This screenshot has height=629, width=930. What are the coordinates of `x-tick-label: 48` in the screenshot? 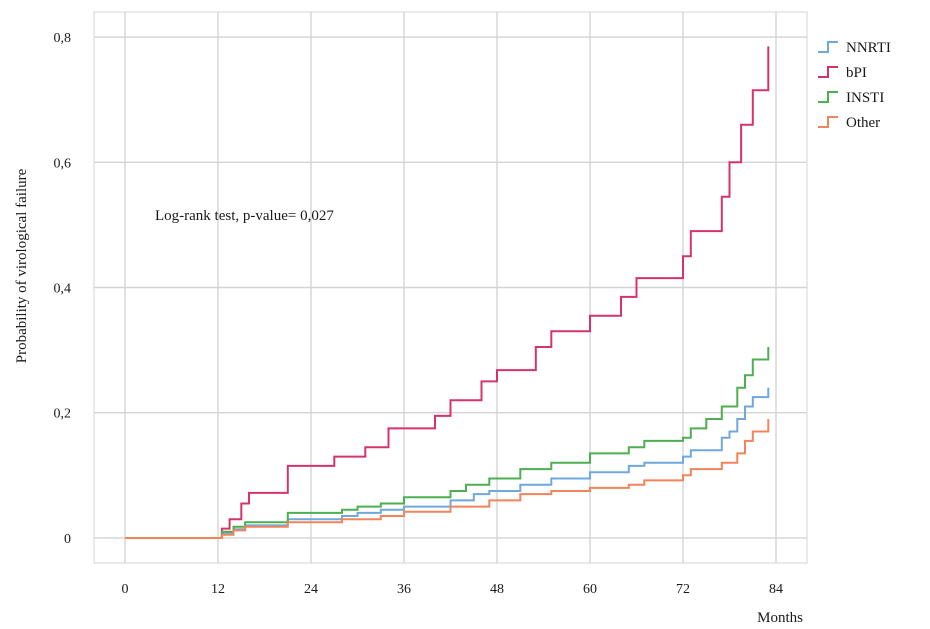 It's located at (497, 589).